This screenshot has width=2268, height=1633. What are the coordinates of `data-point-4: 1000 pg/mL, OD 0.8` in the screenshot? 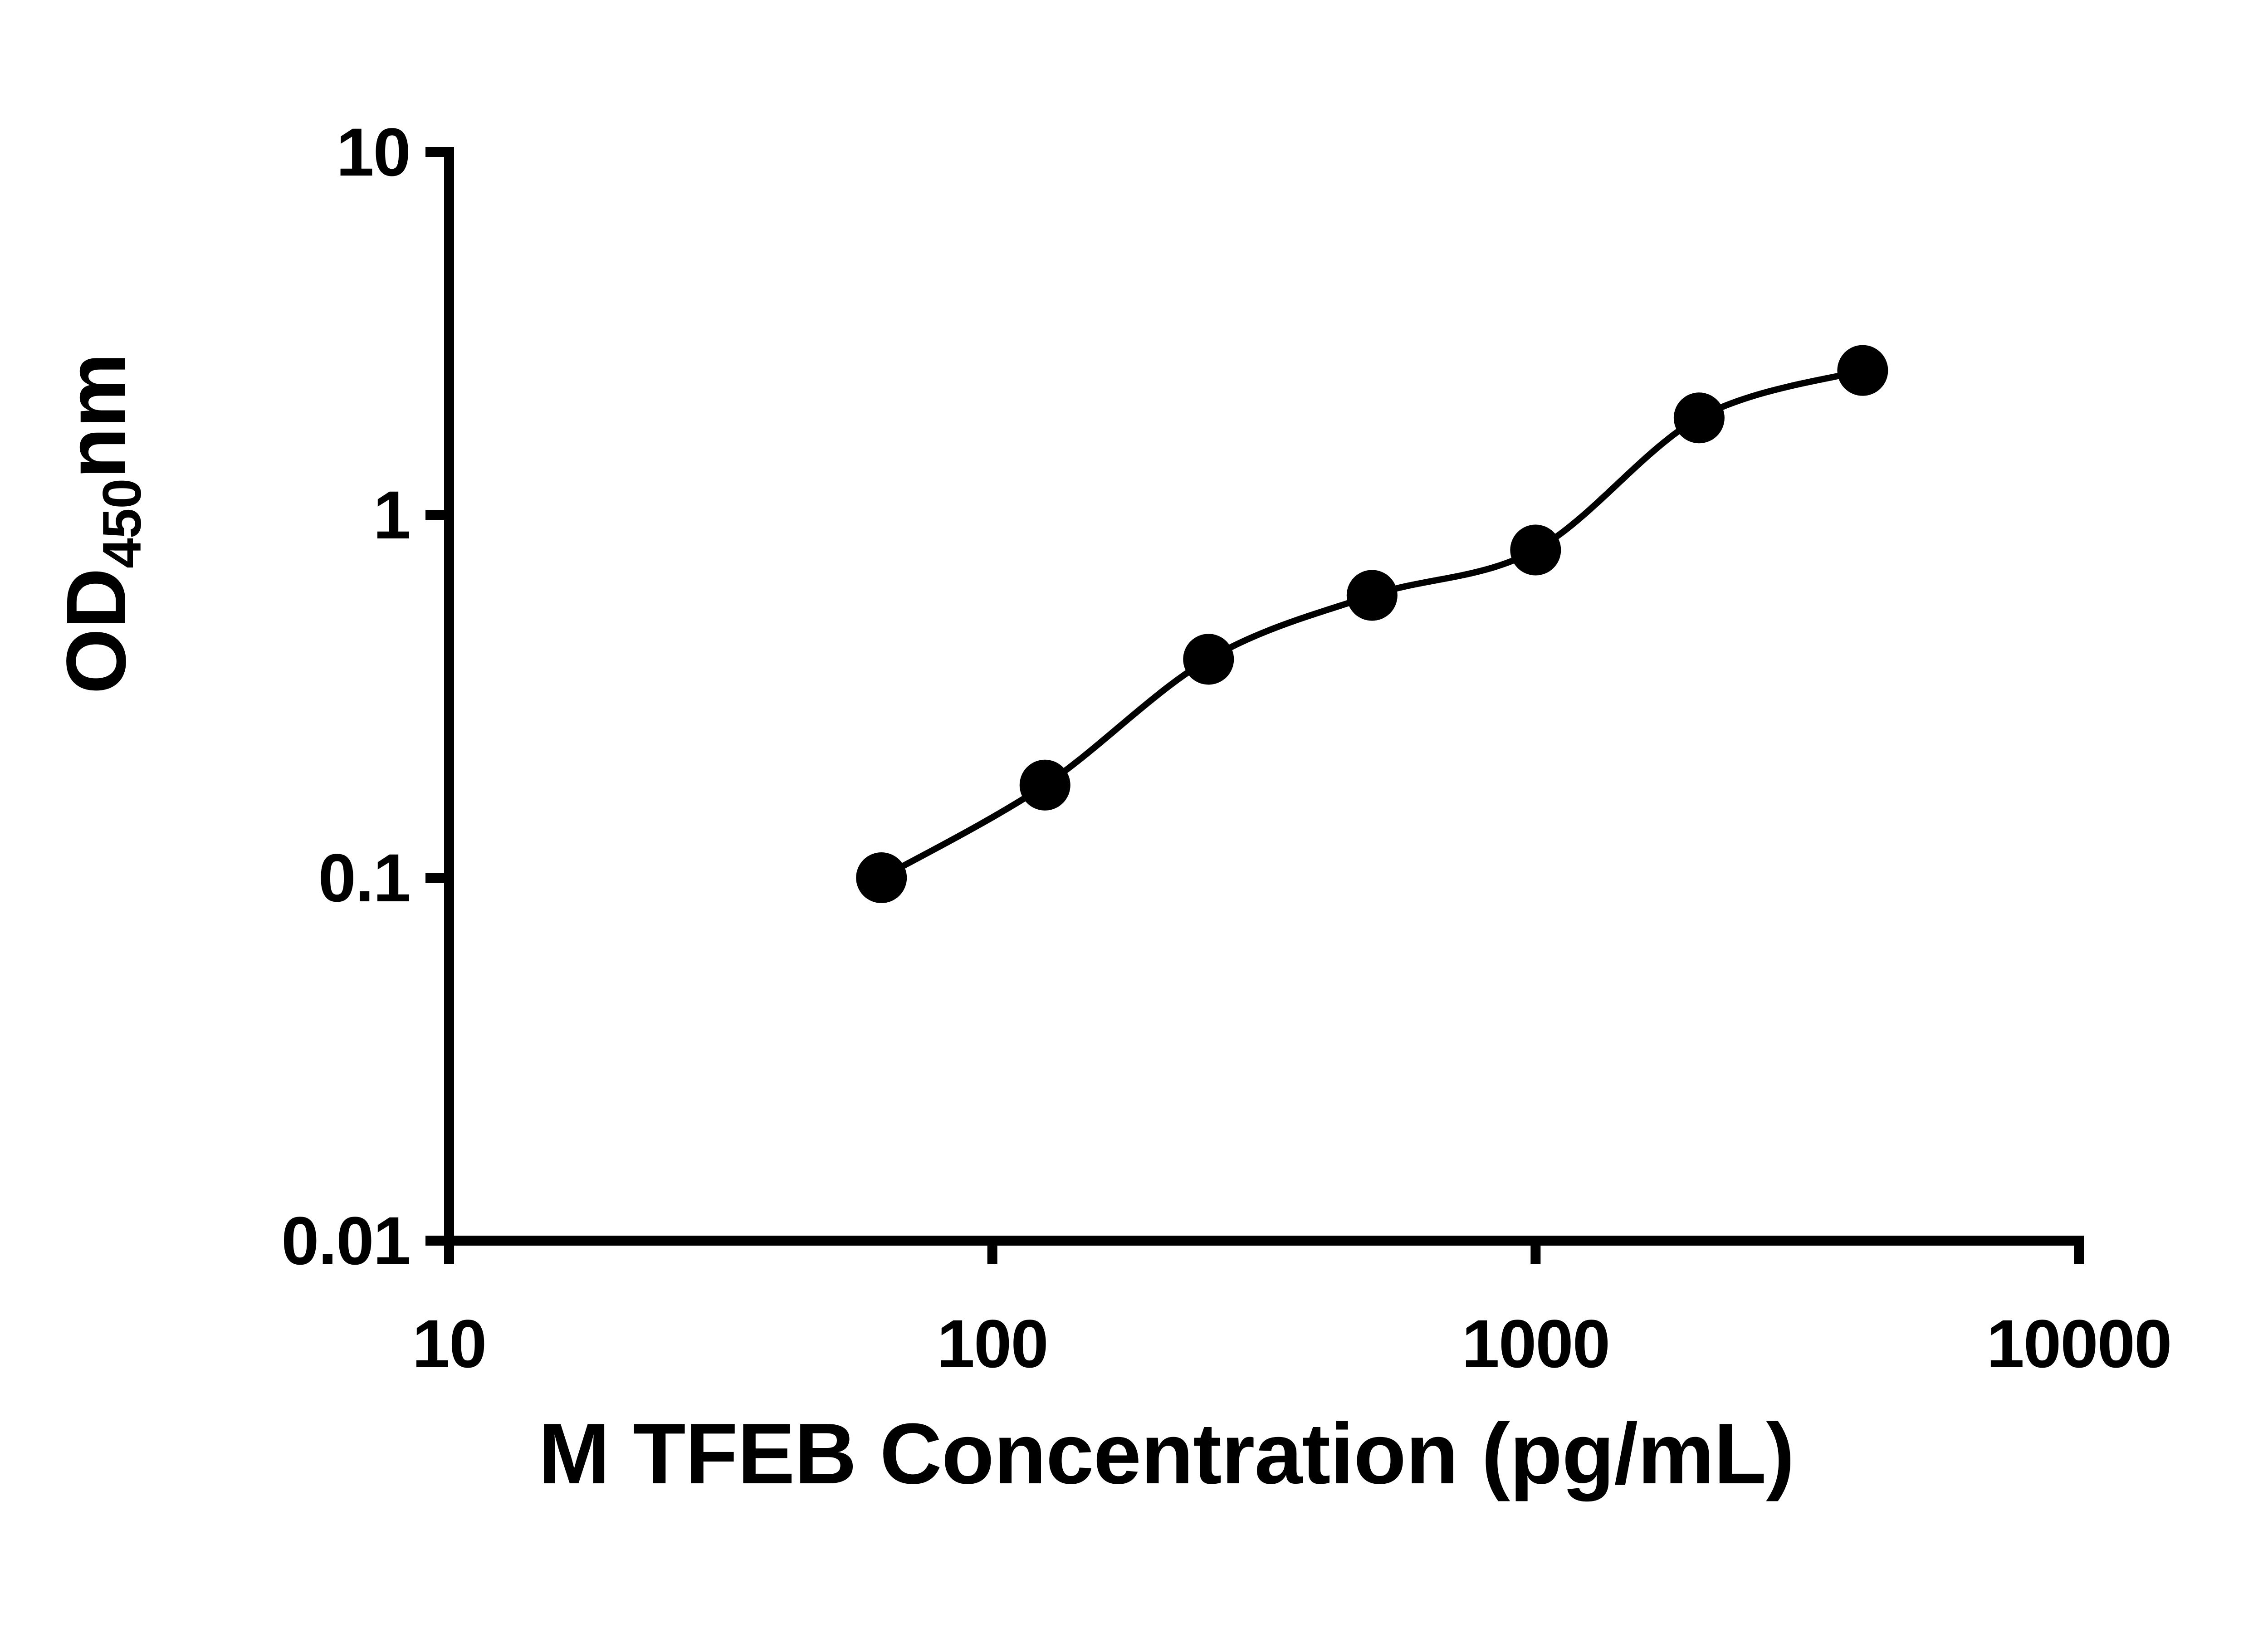 It's located at (1536, 550).